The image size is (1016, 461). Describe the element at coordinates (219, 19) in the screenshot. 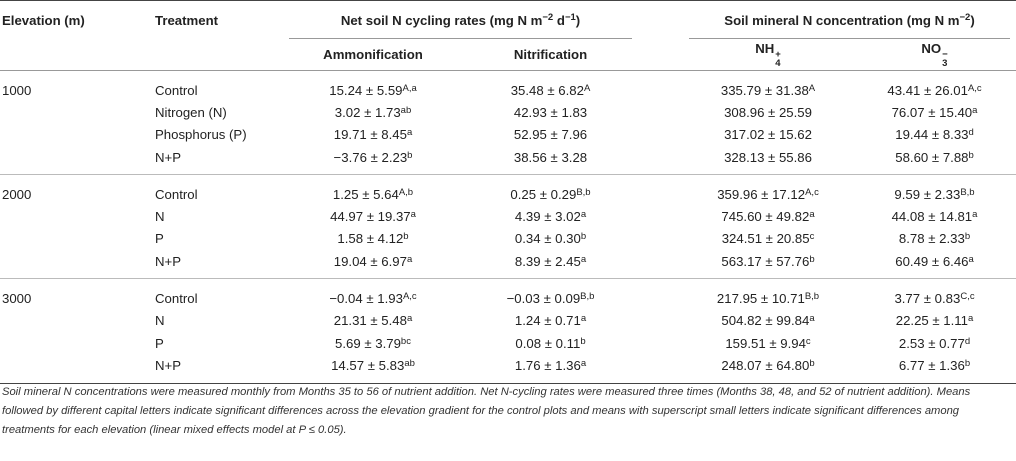

I see `header-treatment: Treatment` at that location.